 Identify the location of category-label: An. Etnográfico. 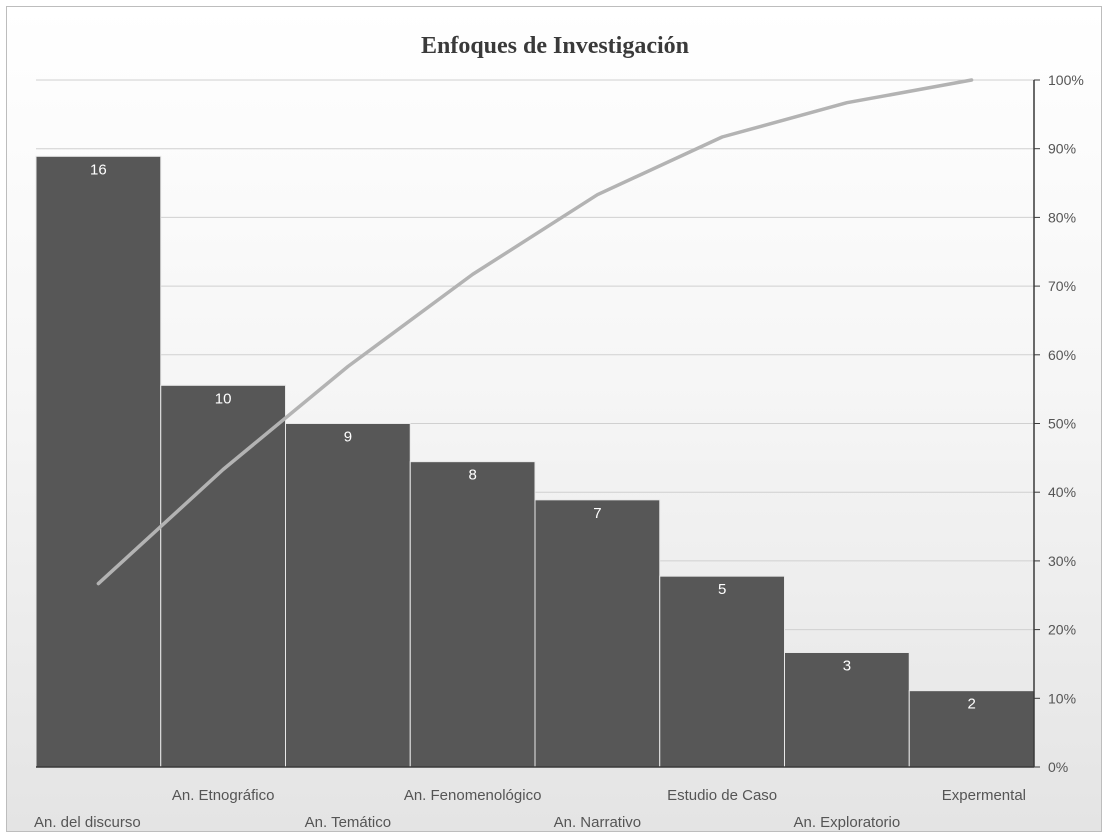
(223, 795).